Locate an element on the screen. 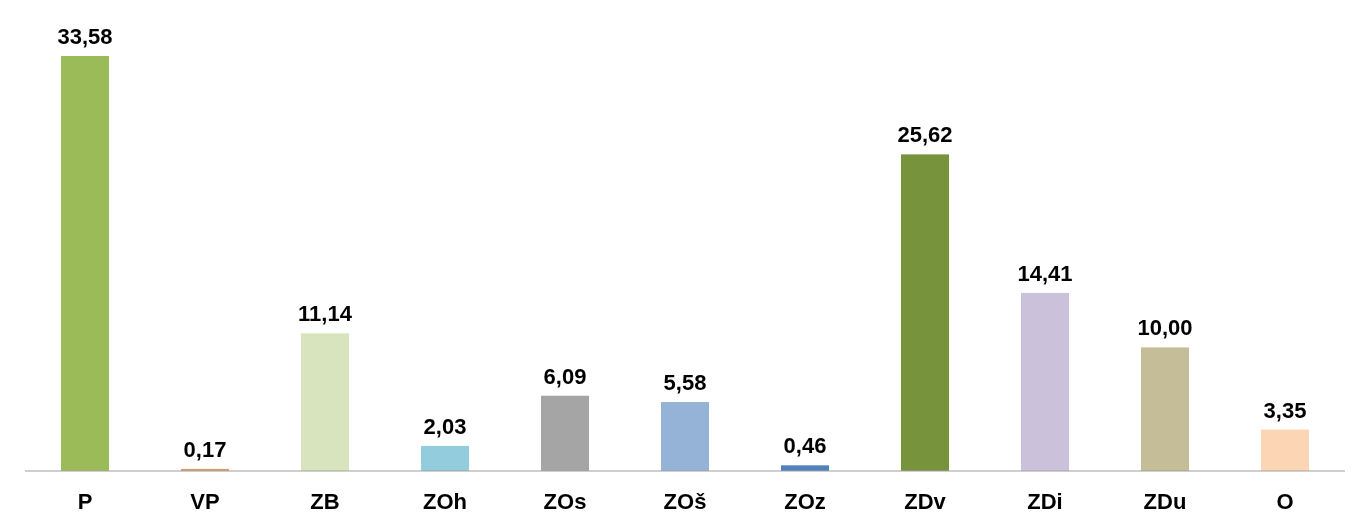 The width and height of the screenshot is (1363, 526). x-tick-label: ZDv is located at coordinates (925, 501).